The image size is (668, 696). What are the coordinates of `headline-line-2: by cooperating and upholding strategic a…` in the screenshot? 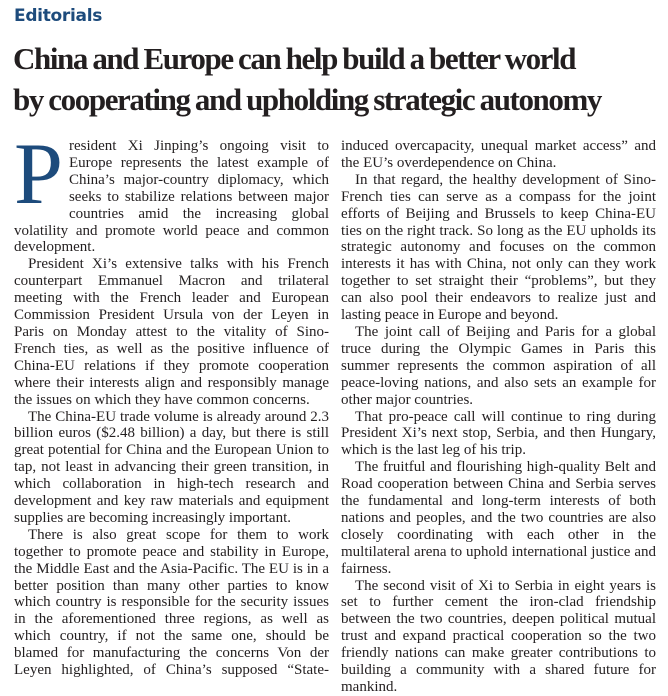 It's located at (307, 99).